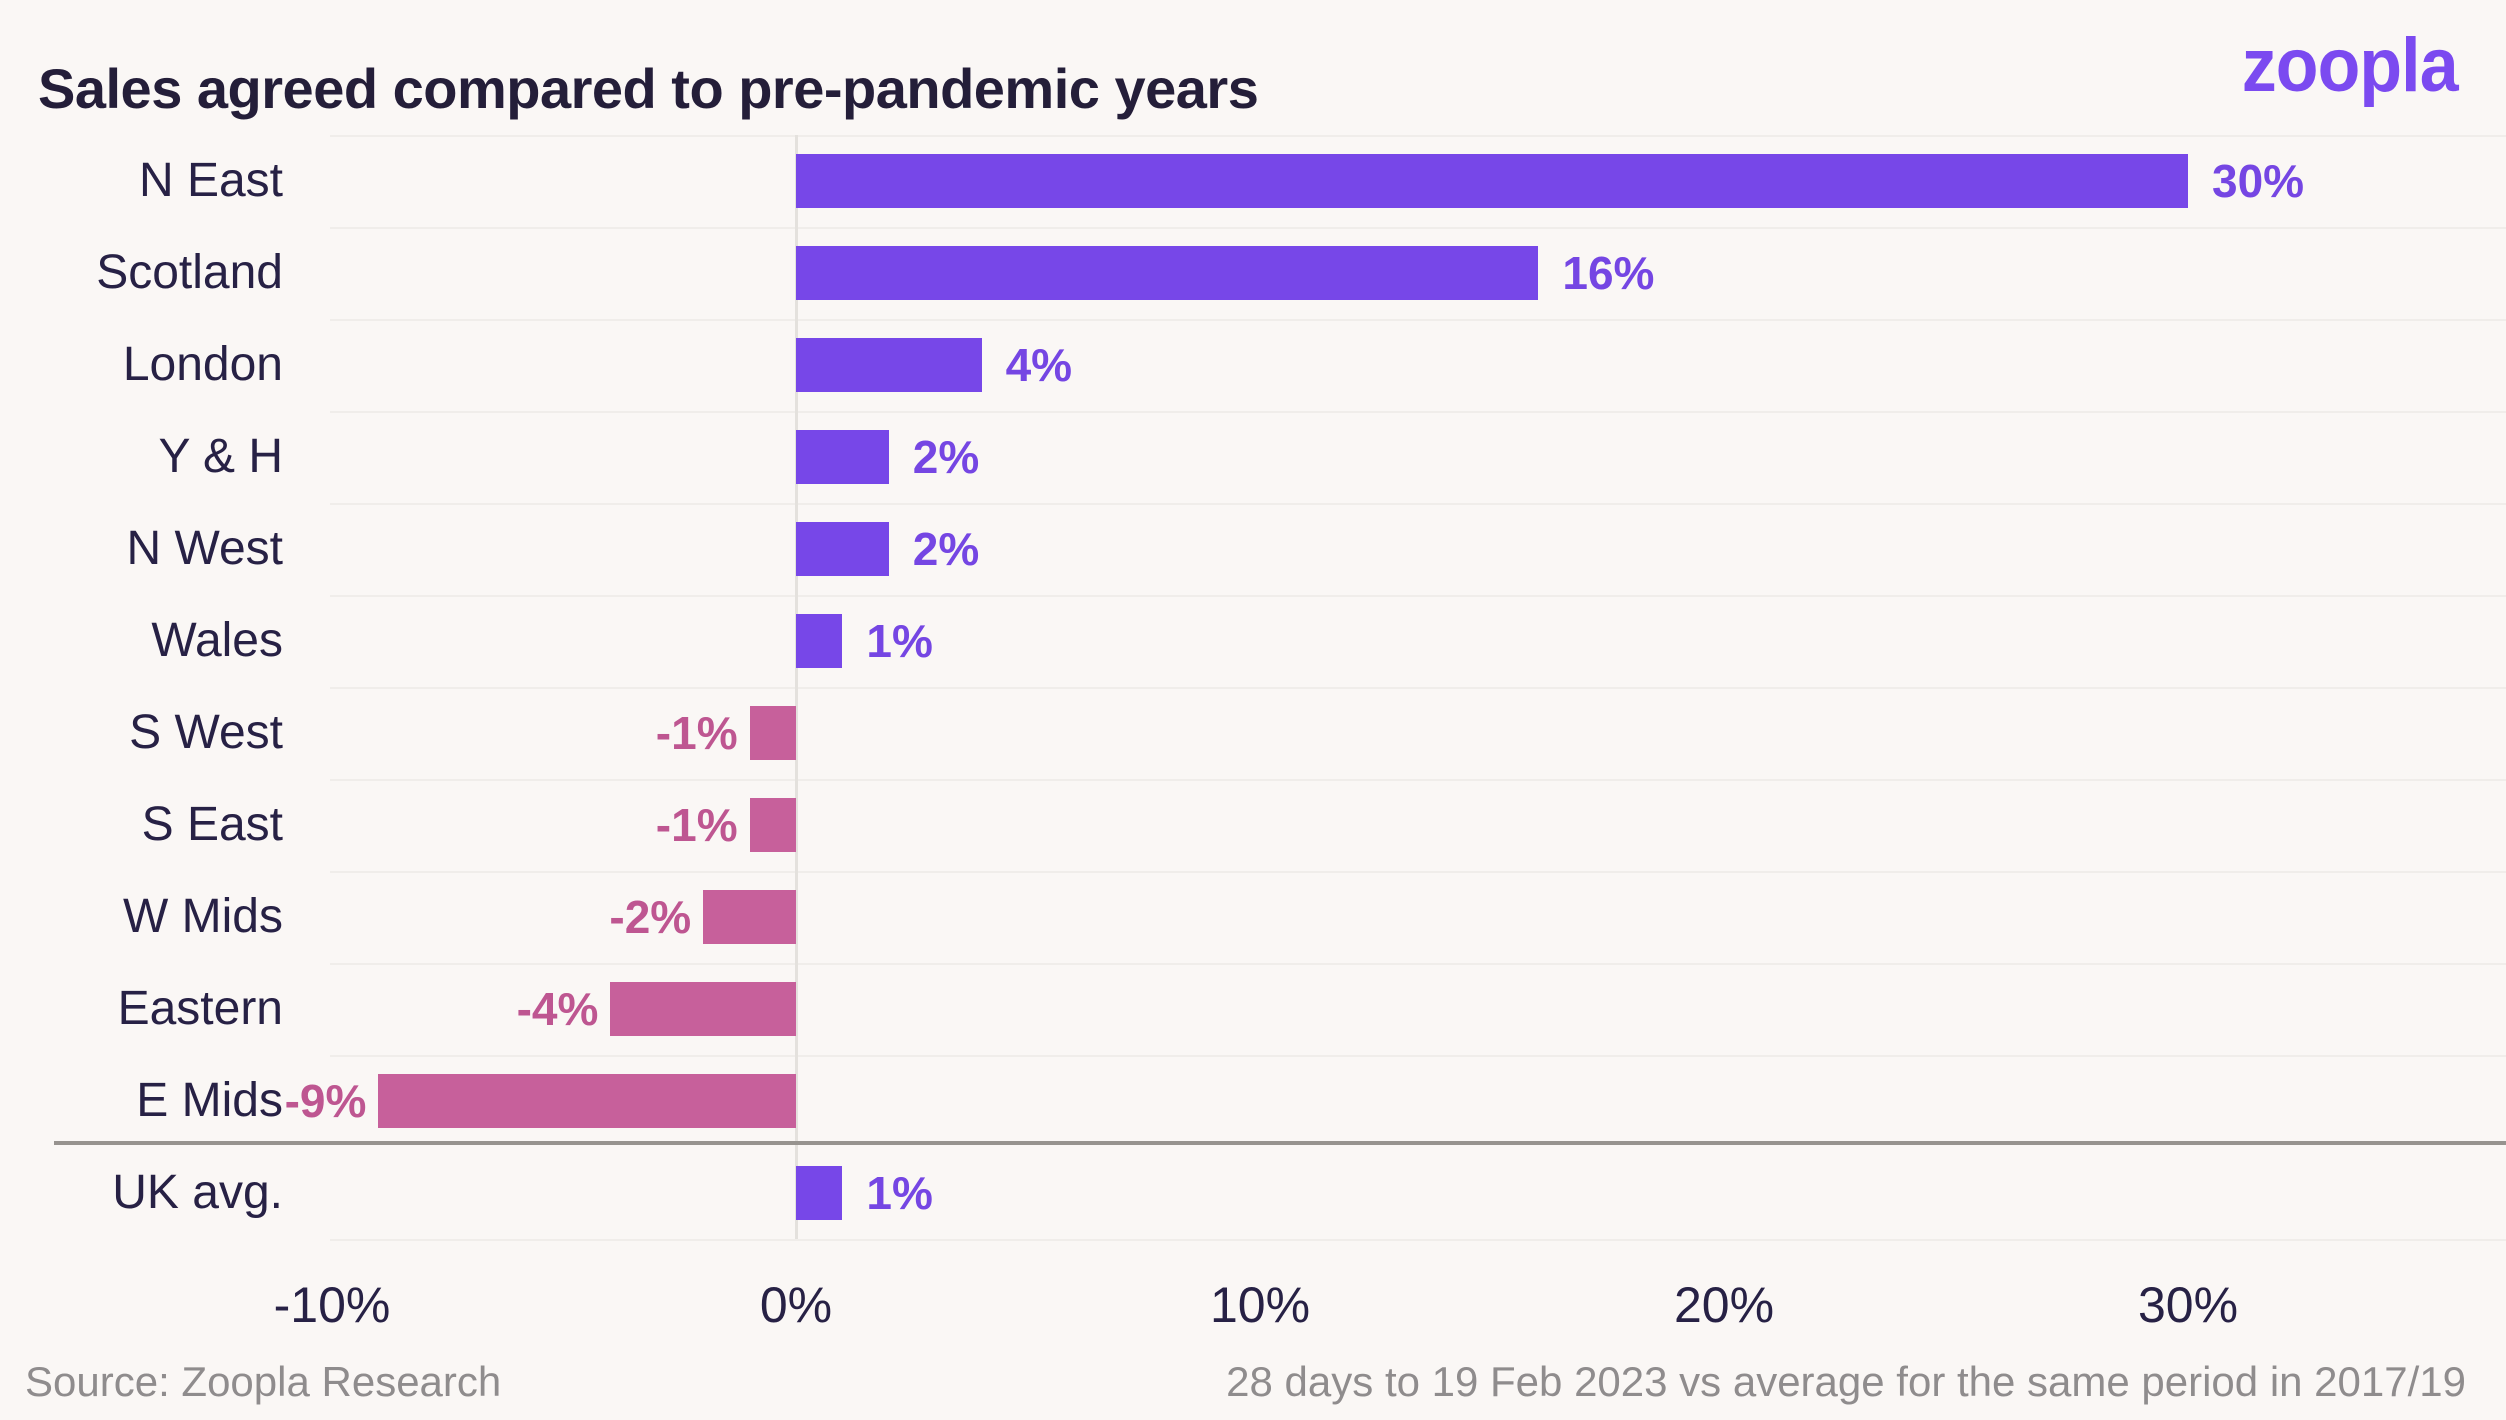 The image size is (2506, 1420). I want to click on value-label: -2%, so click(650, 917).